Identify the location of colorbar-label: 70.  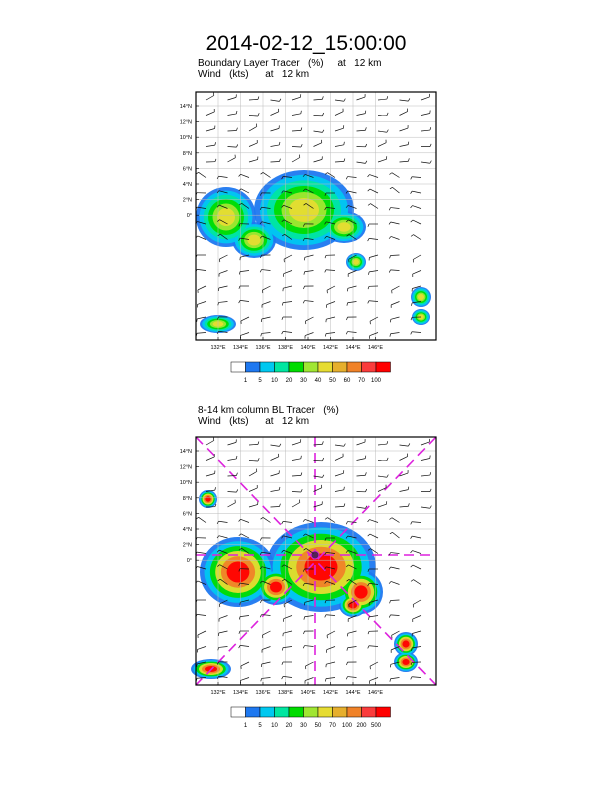
(332, 726).